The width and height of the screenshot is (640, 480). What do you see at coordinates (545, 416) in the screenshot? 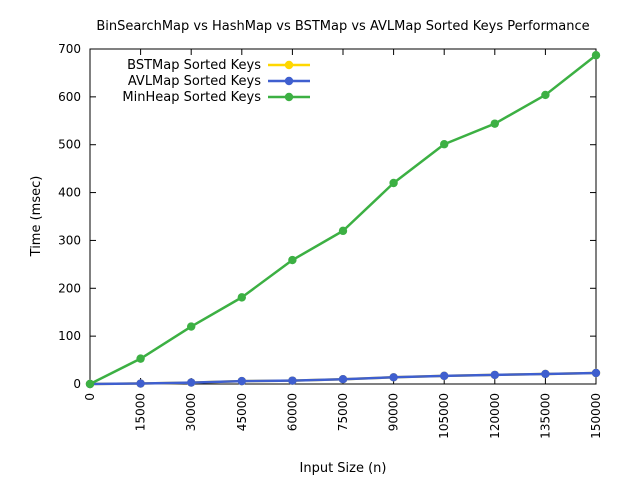
I see `x-tick-label: 135000` at bounding box center [545, 416].